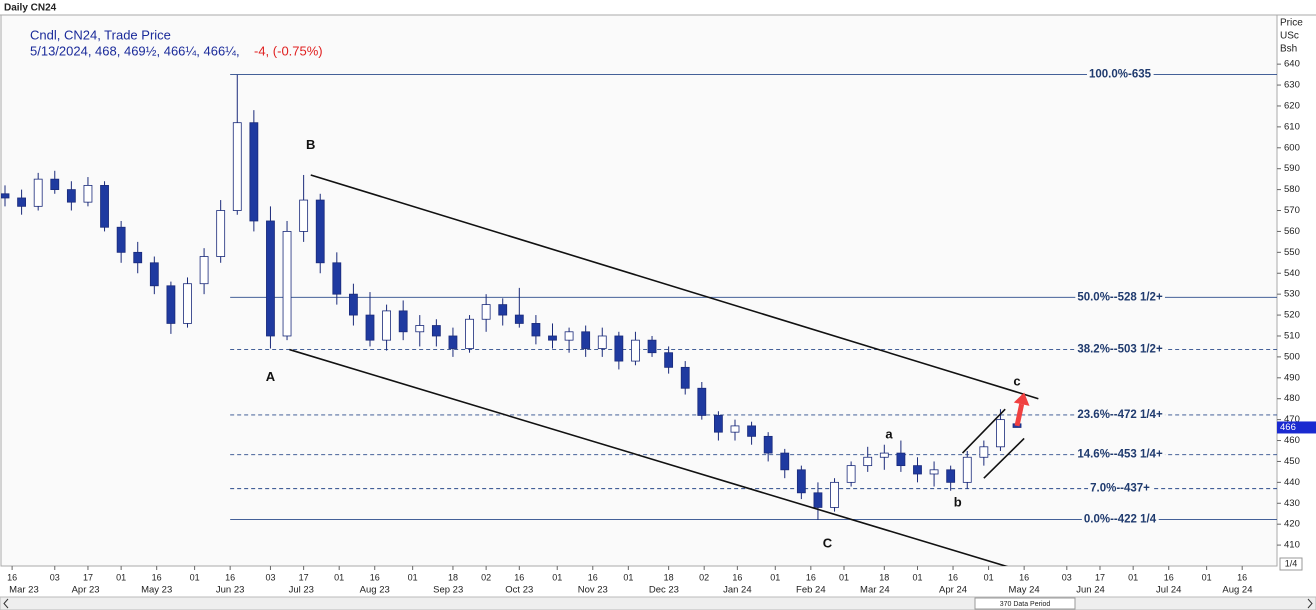 This screenshot has height=610, width=1316. Describe the element at coordinates (1292, 189) in the screenshot. I see `y-tick-label: 580` at that location.